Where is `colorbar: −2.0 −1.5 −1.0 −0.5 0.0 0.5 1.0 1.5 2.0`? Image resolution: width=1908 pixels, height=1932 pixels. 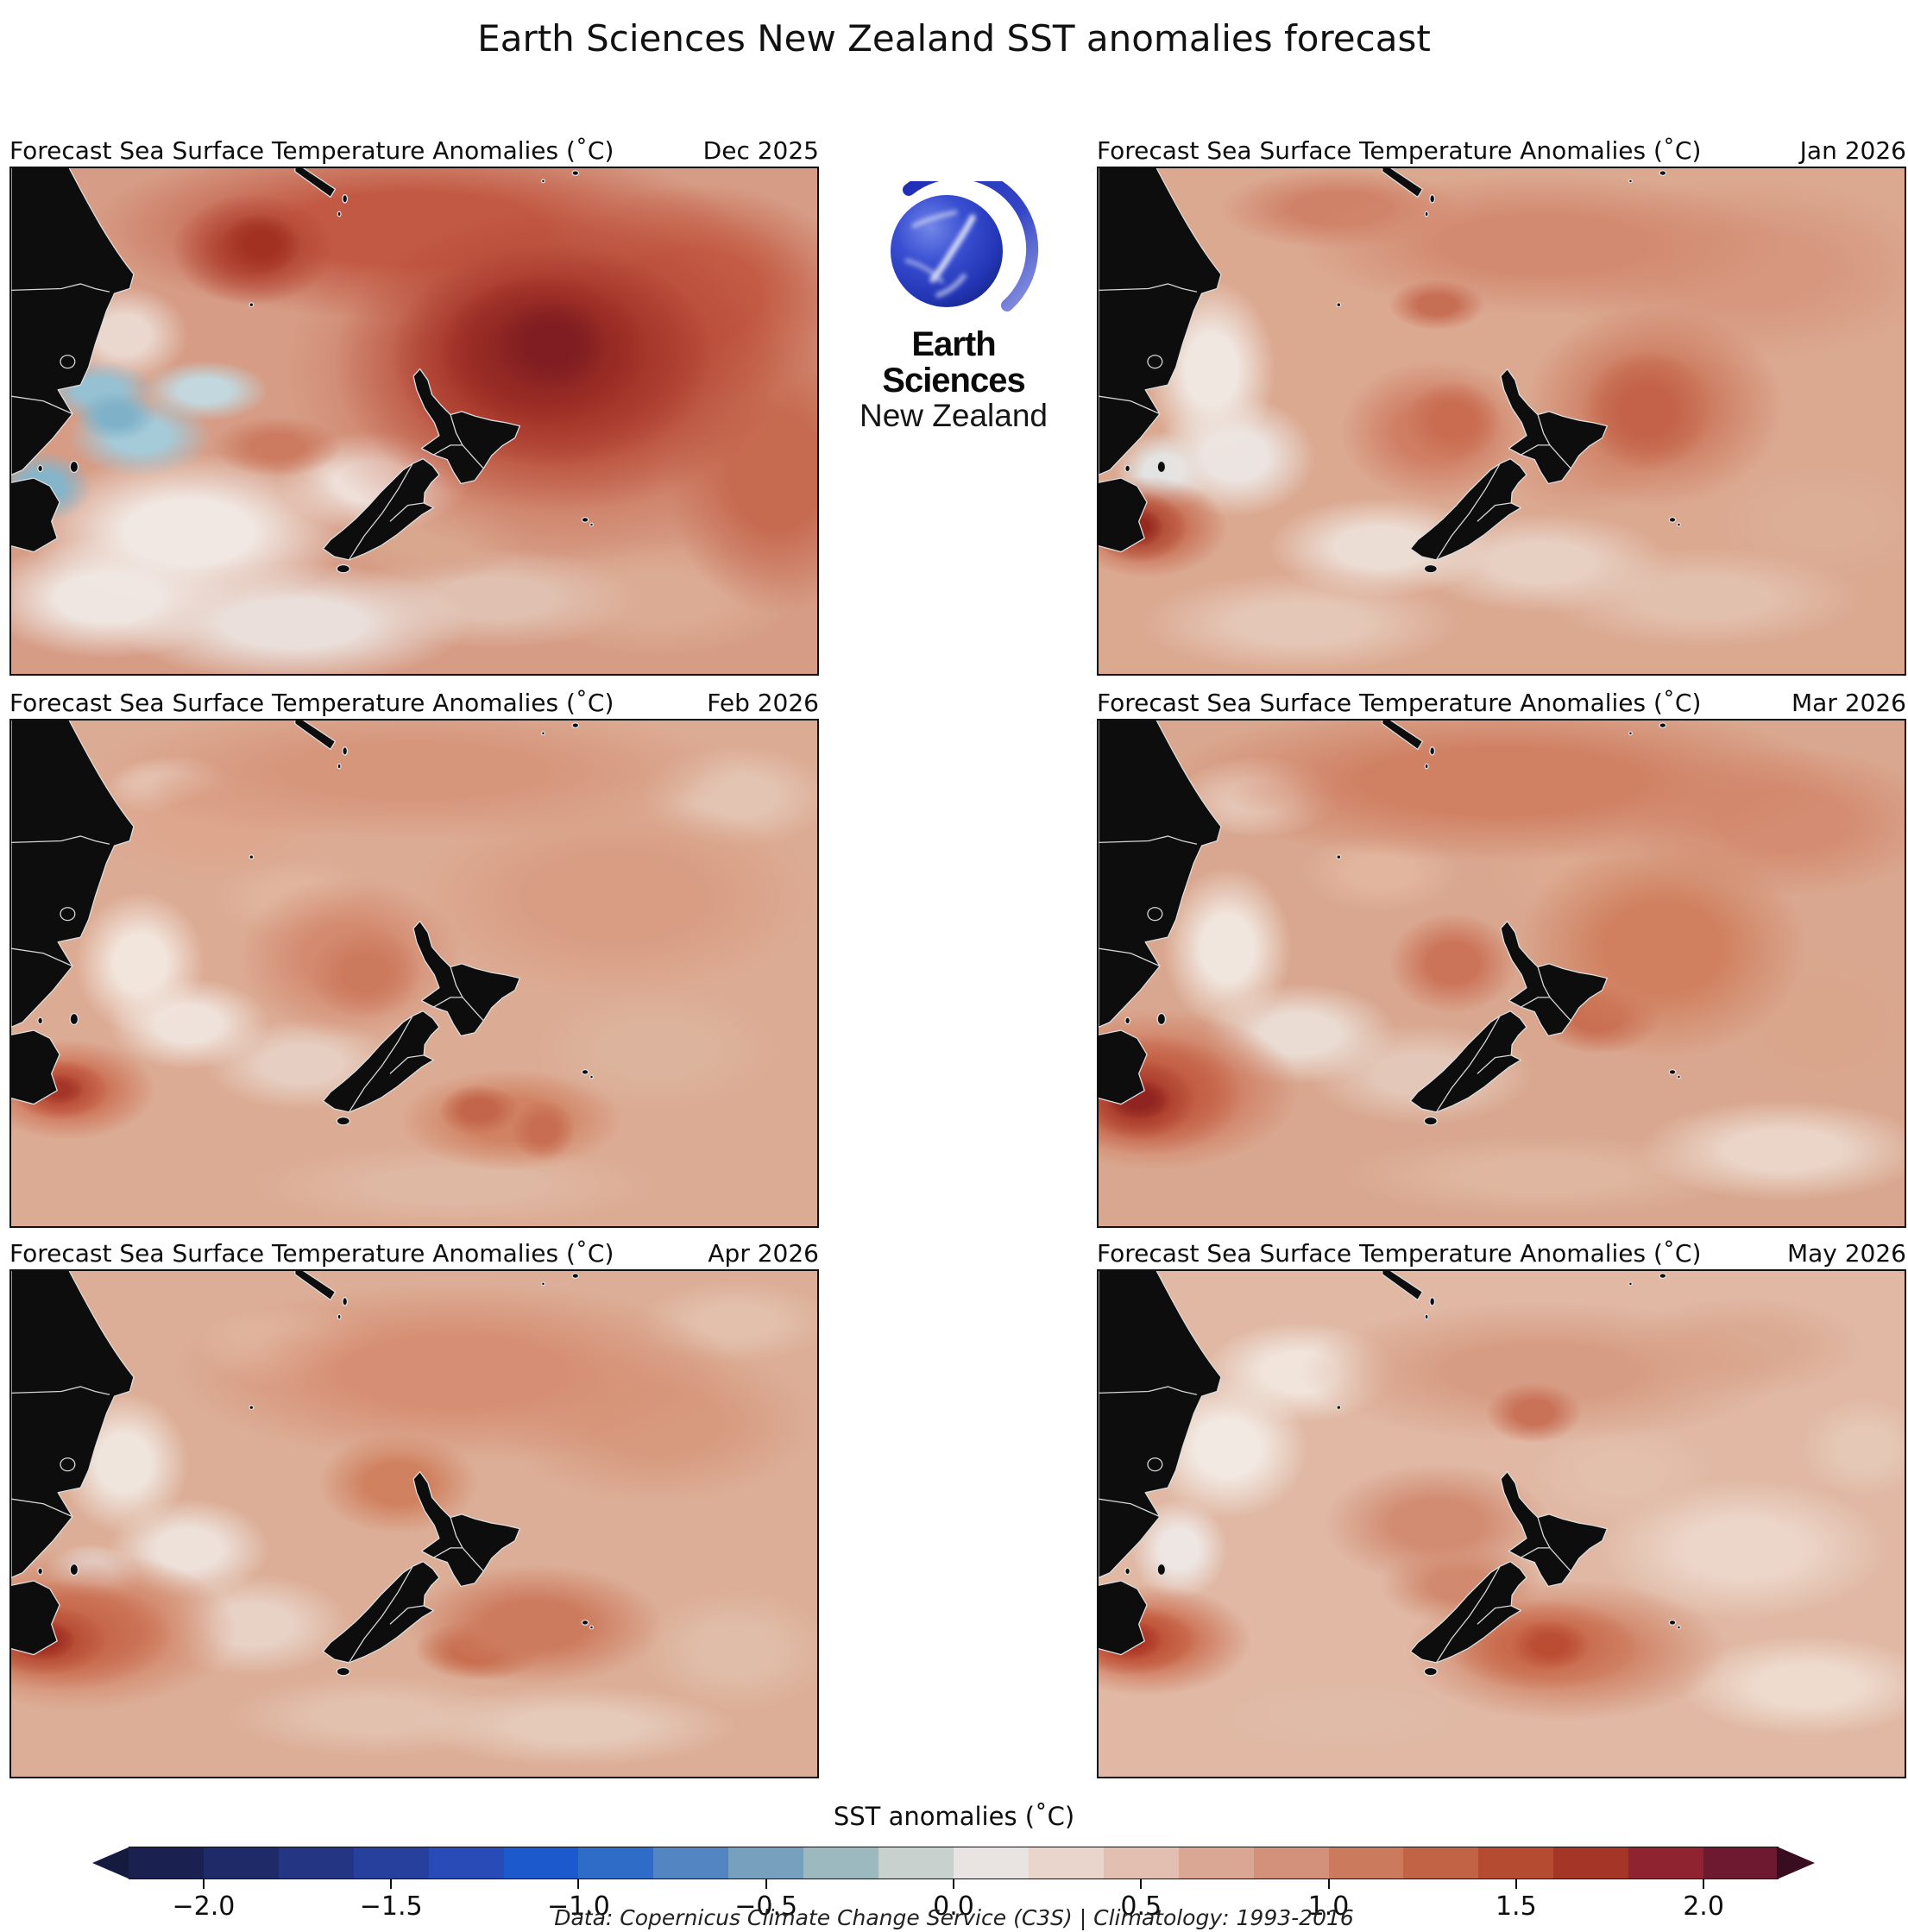 colorbar: −2.0 −1.5 −1.0 −0.5 0.0 0.5 1.0 1.5 2.0 is located at coordinates (953, 1884).